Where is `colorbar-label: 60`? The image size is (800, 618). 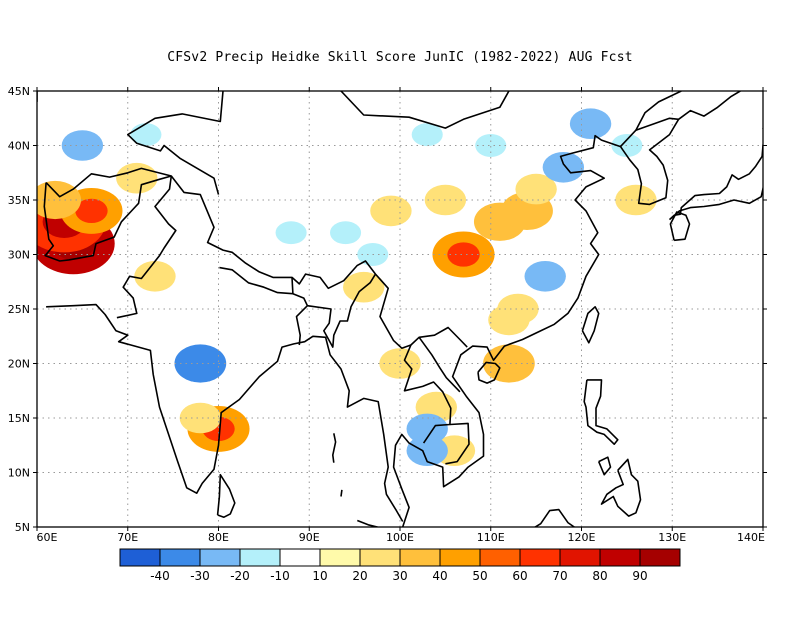
colorbar-label: 60 is located at coordinates (519, 576).